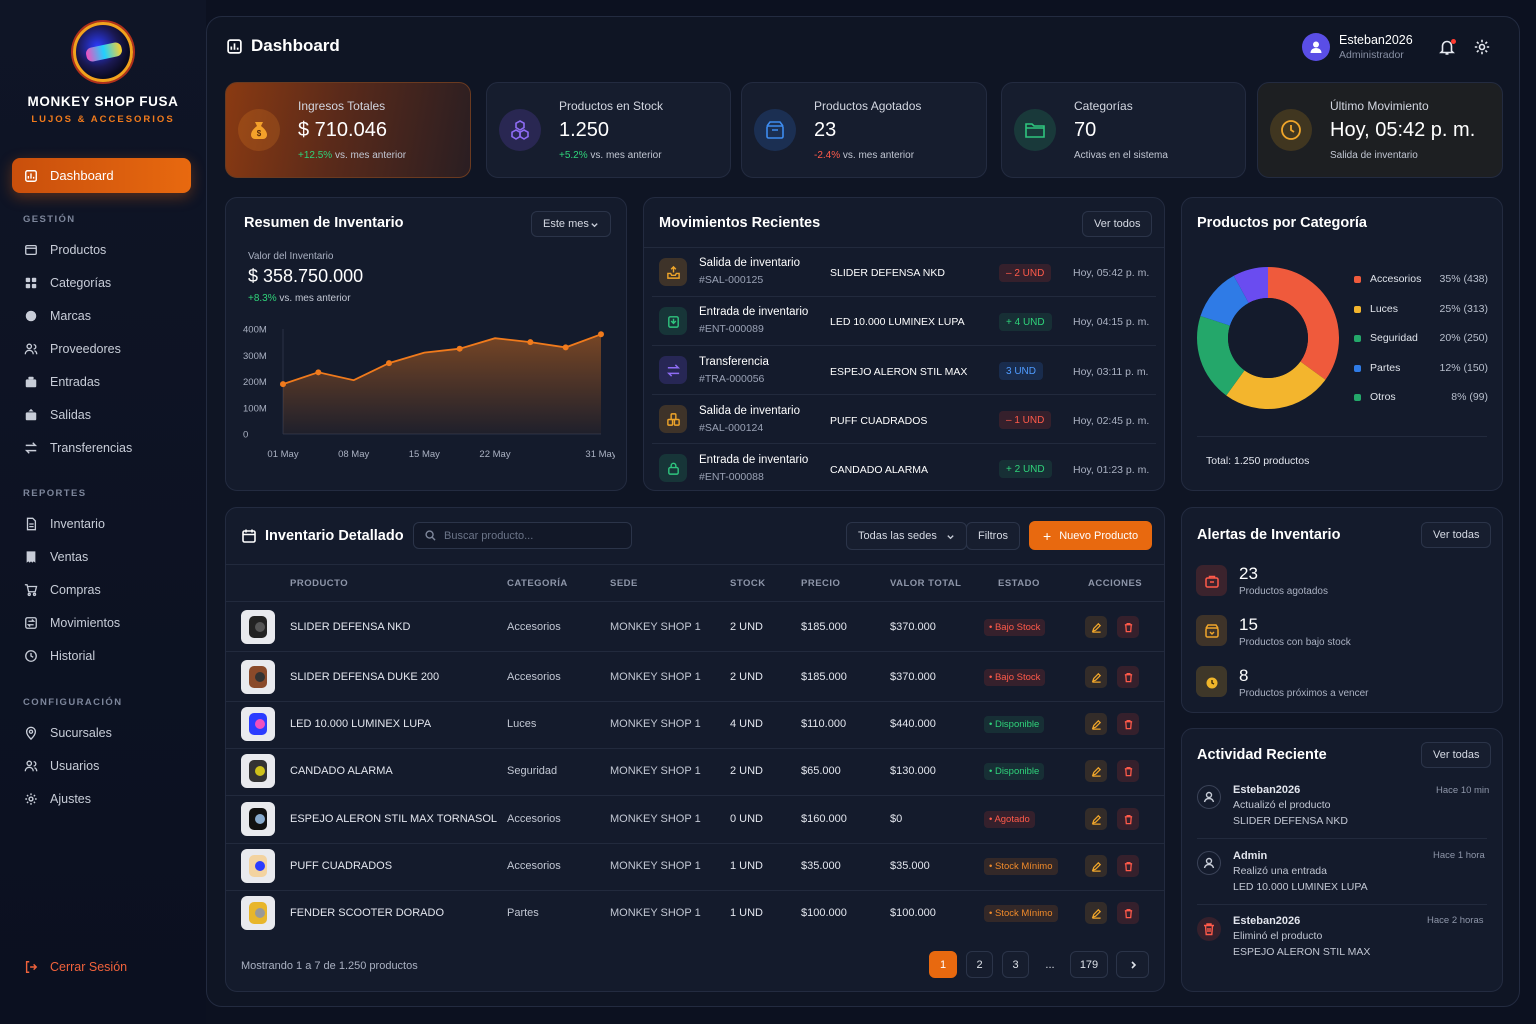  I want to click on column-header-stock: STOCK, so click(748, 583).